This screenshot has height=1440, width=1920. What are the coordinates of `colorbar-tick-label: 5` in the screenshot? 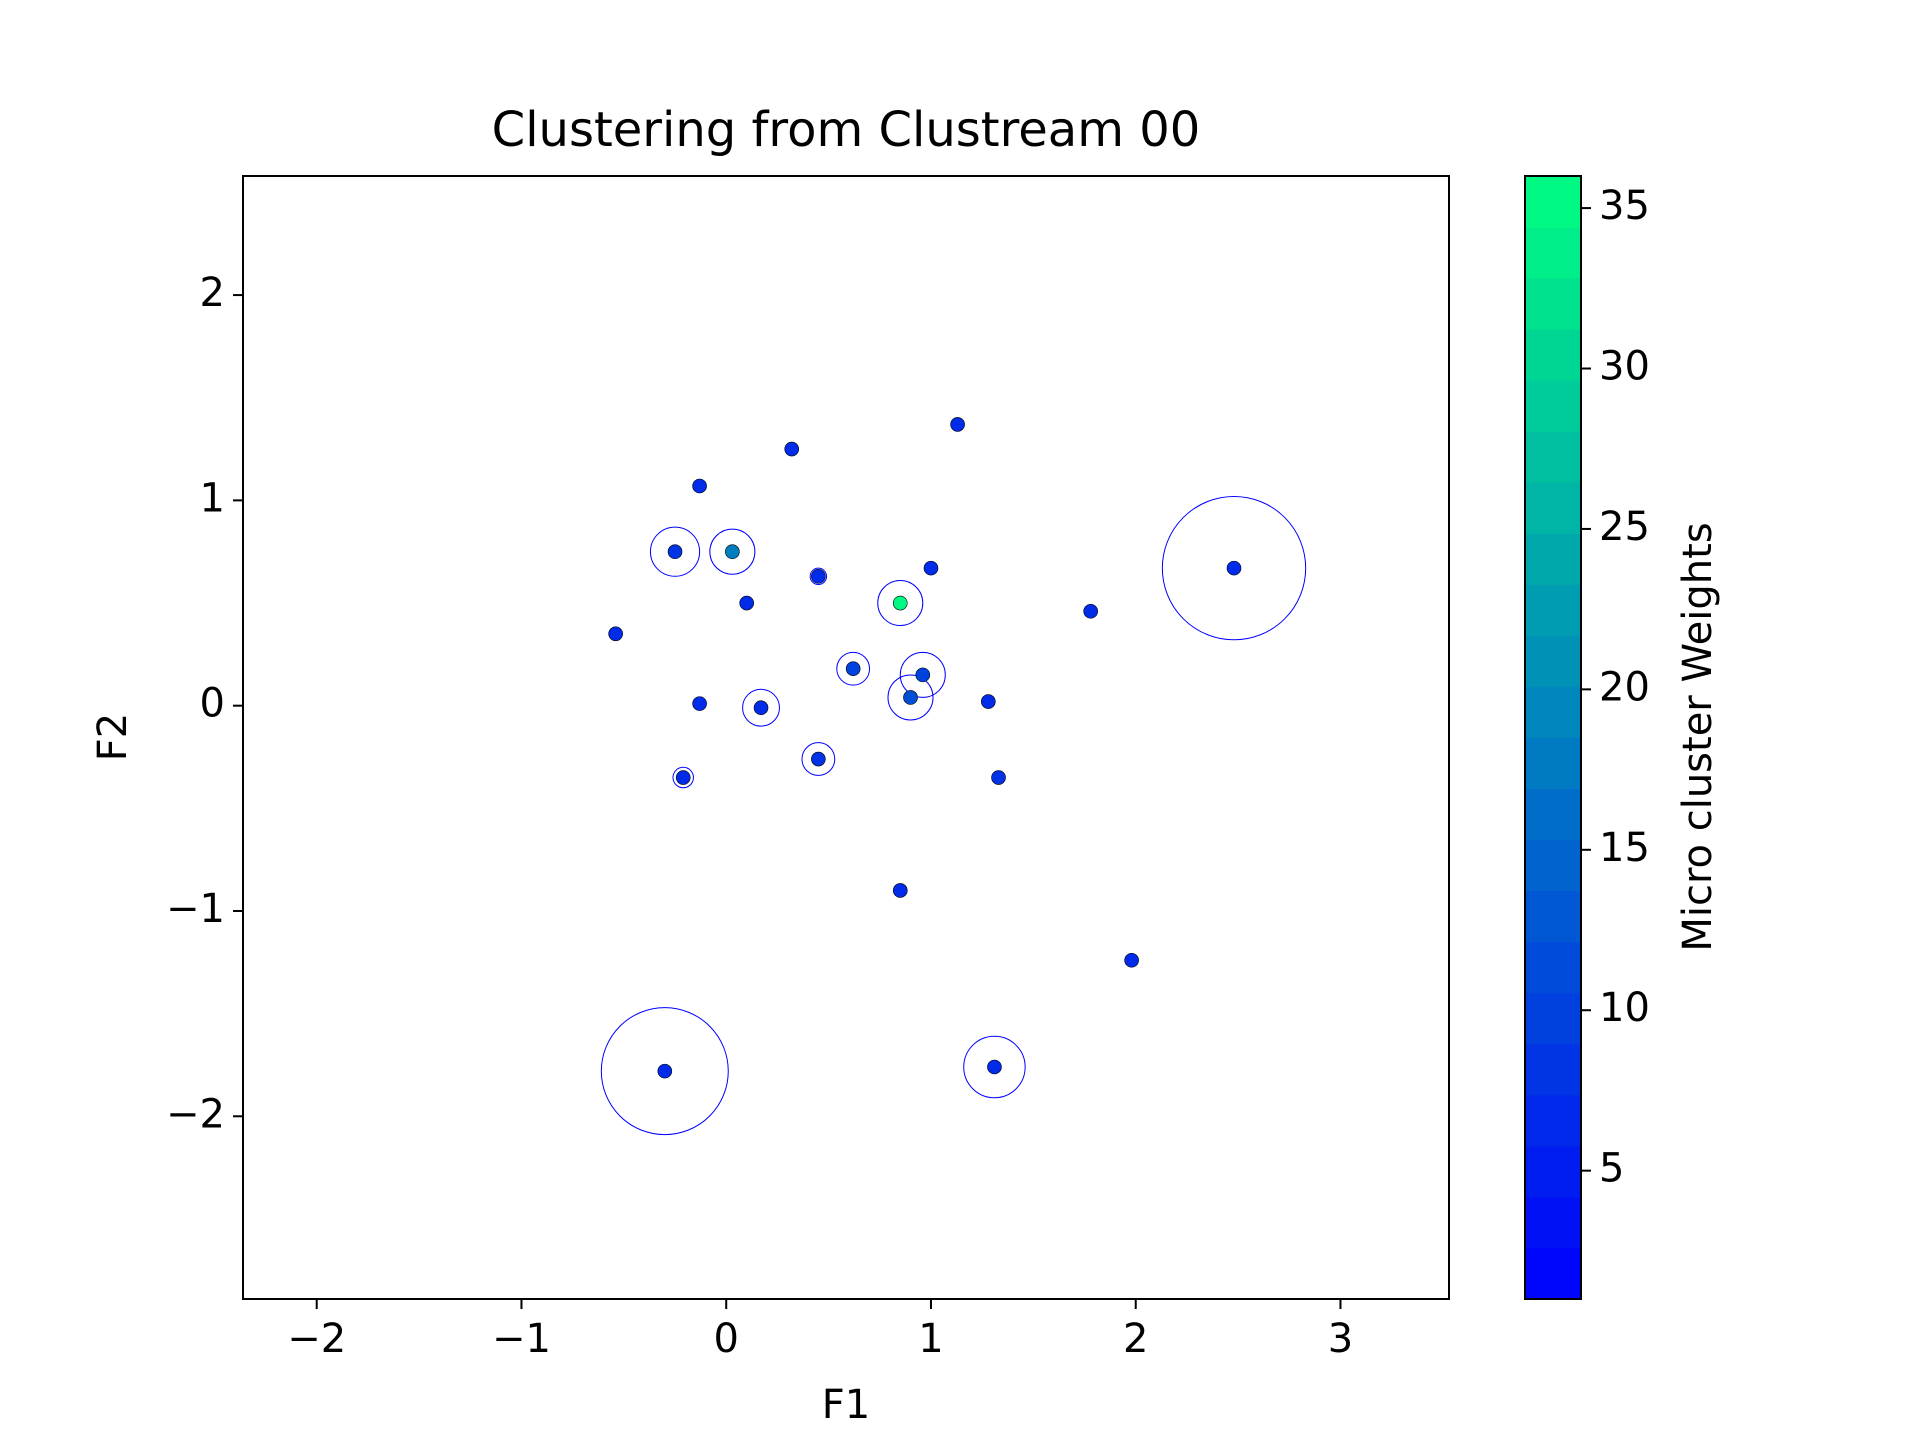 It's located at (1611, 1169).